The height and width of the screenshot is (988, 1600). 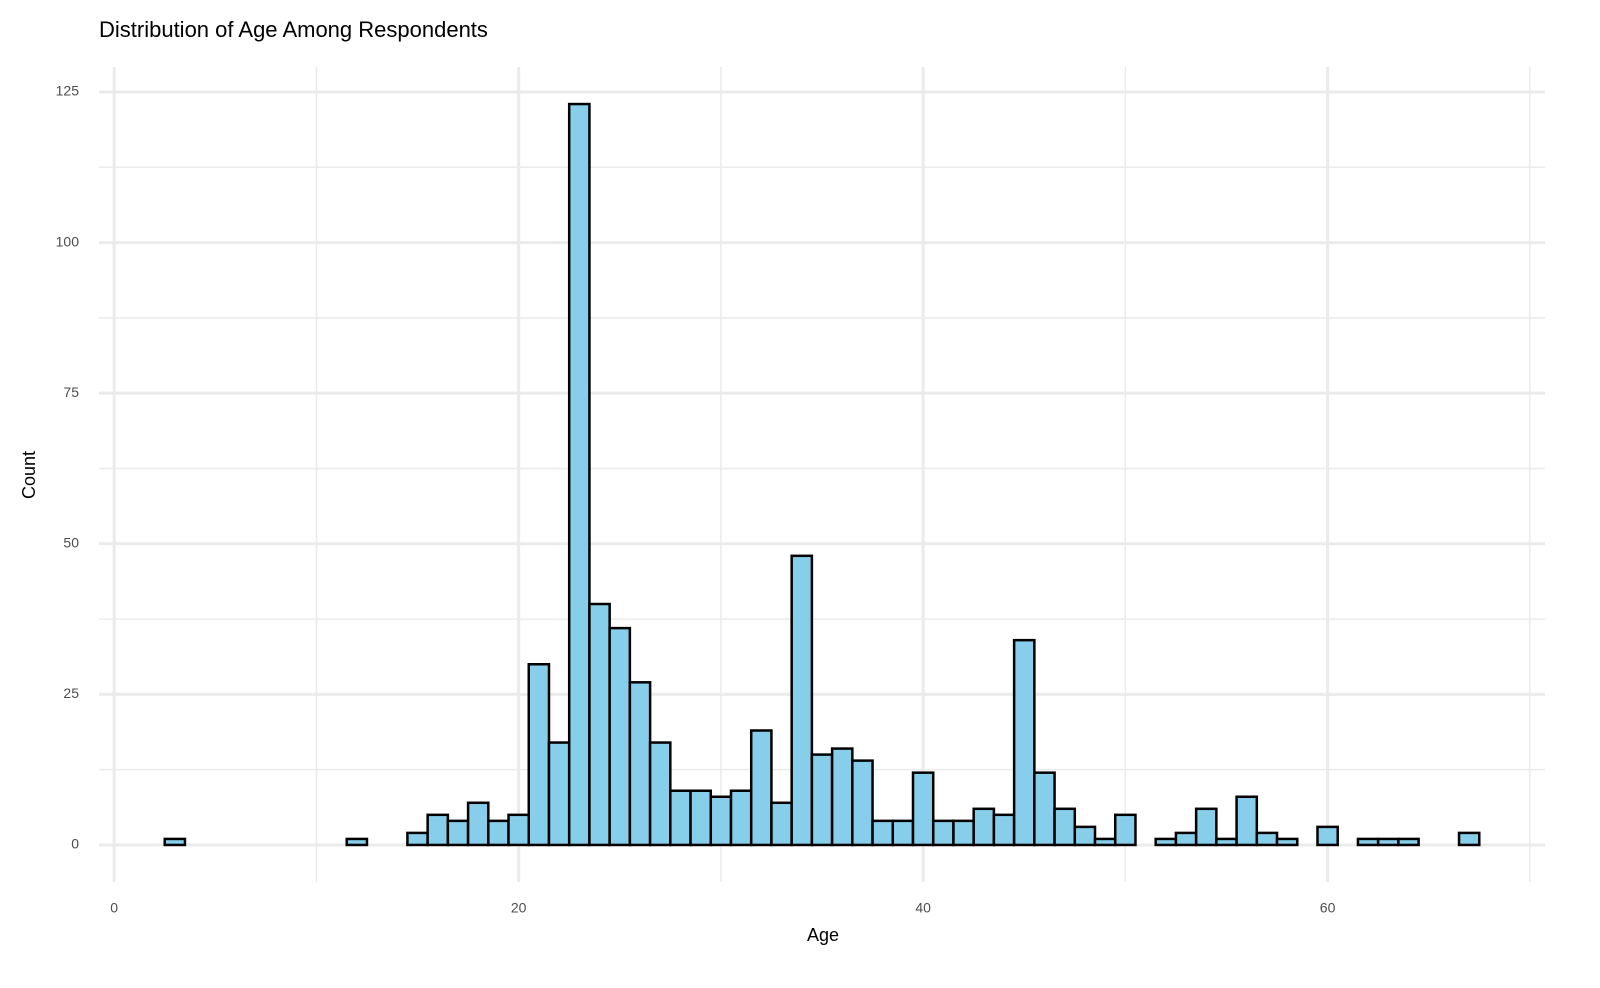 What do you see at coordinates (923, 908) in the screenshot?
I see `x-tick-label: 40` at bounding box center [923, 908].